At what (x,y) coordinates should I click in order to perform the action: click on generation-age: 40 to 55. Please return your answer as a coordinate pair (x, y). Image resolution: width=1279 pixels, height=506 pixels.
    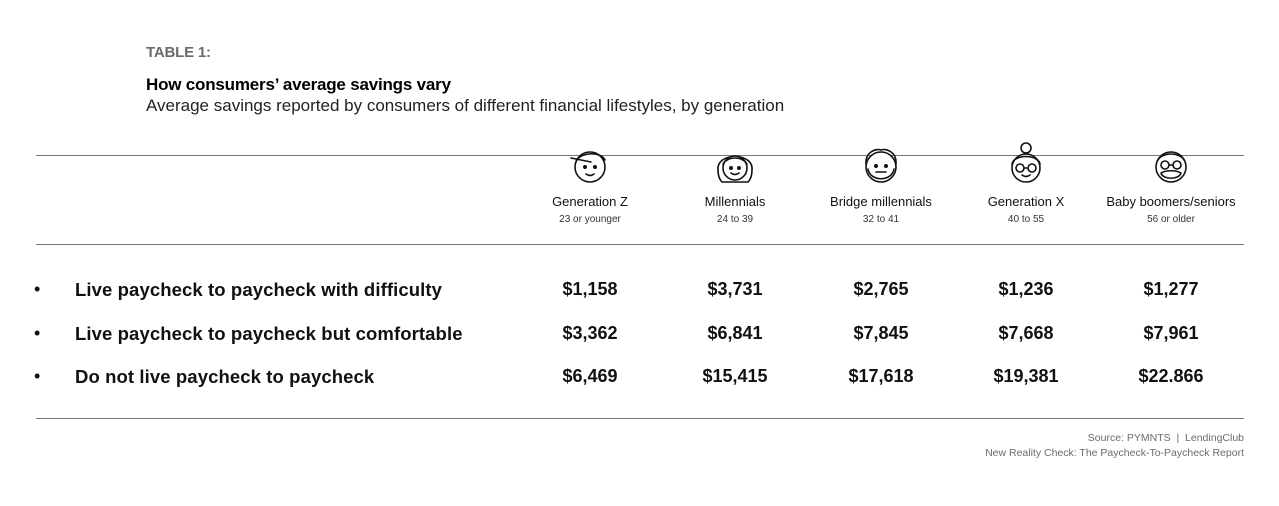
    Looking at the image, I should click on (1026, 219).